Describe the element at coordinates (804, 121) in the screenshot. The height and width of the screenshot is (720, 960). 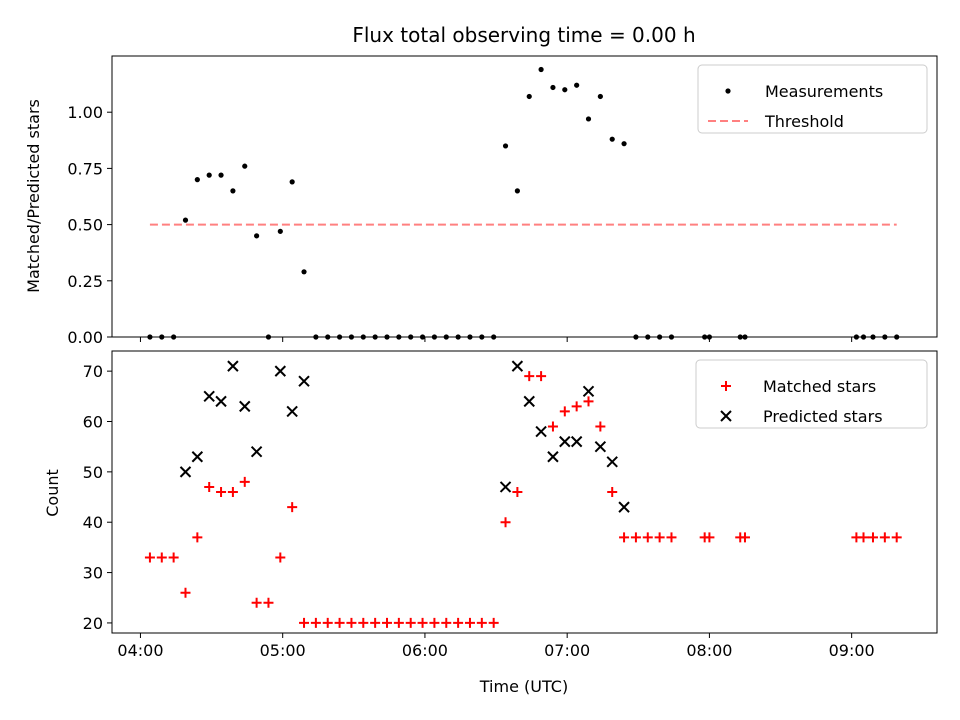
I see `top-legend-label: Threshold` at that location.